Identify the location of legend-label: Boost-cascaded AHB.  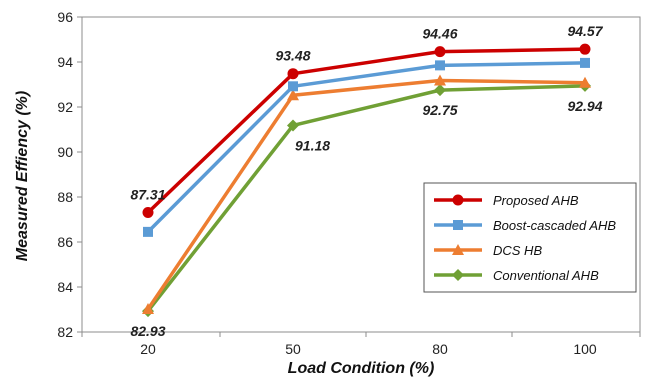
(554, 225).